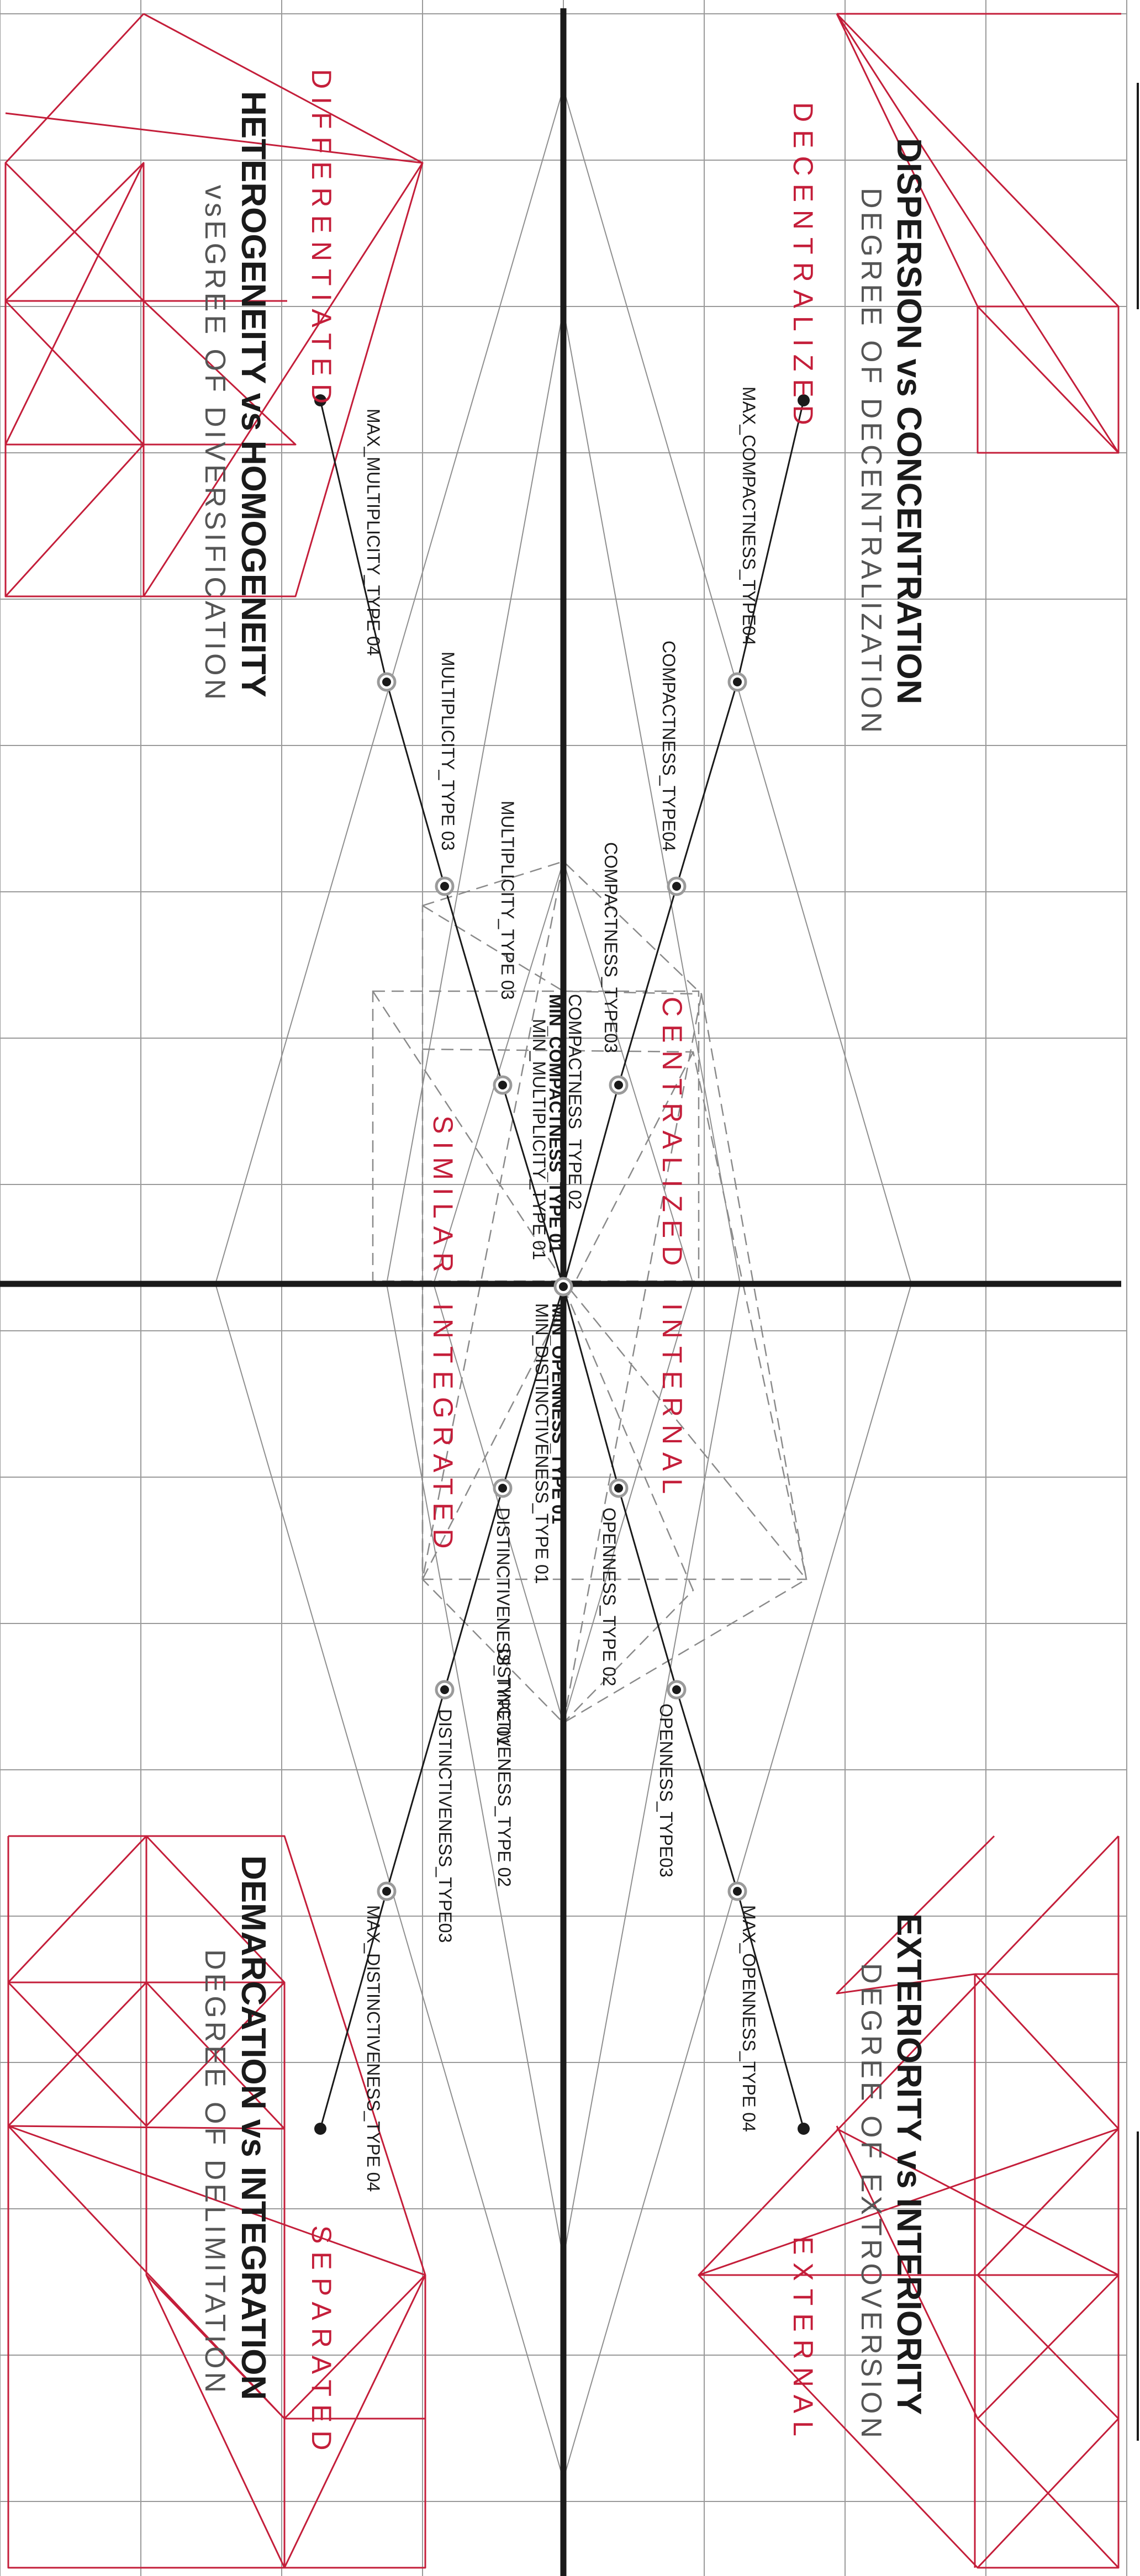  Describe the element at coordinates (448, 751) in the screenshot. I see `label-multiplicity-type03: MULTIPLICITY_TYPE 03` at that location.